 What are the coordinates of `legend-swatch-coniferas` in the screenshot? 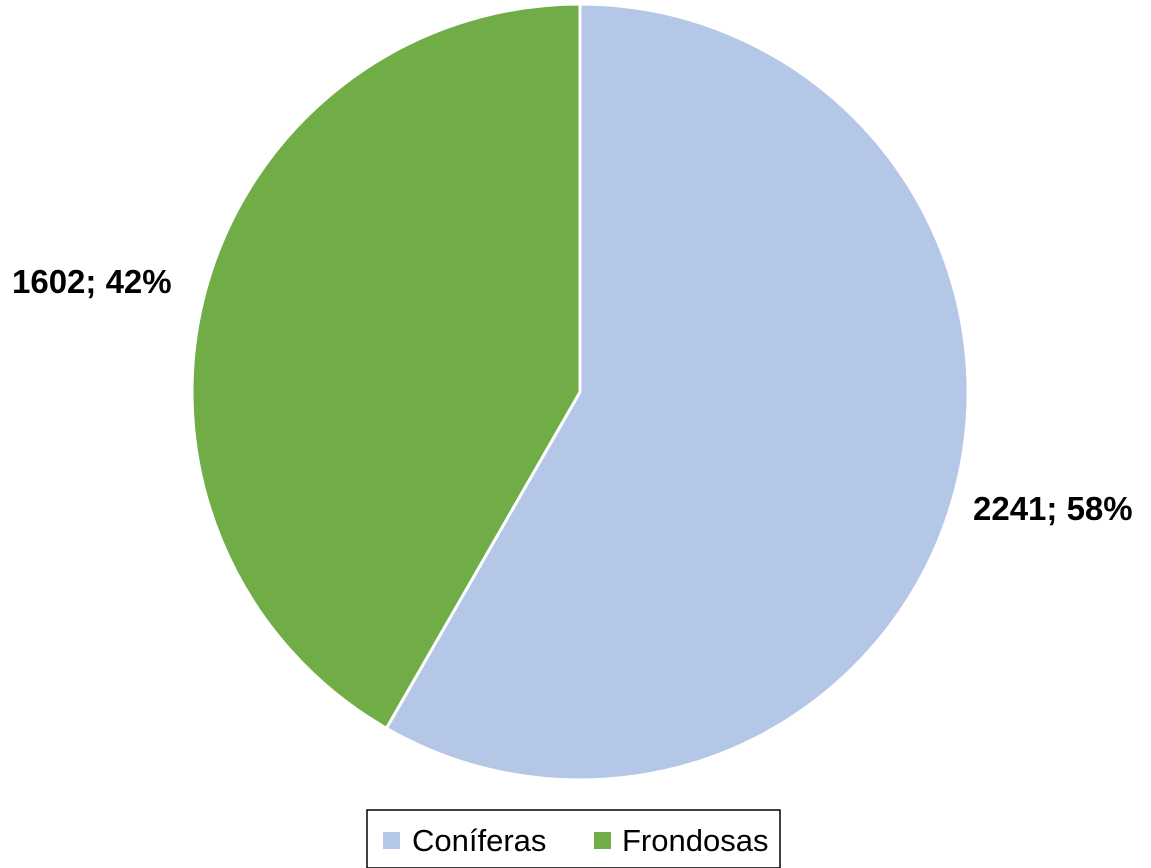 It's located at (391, 840).